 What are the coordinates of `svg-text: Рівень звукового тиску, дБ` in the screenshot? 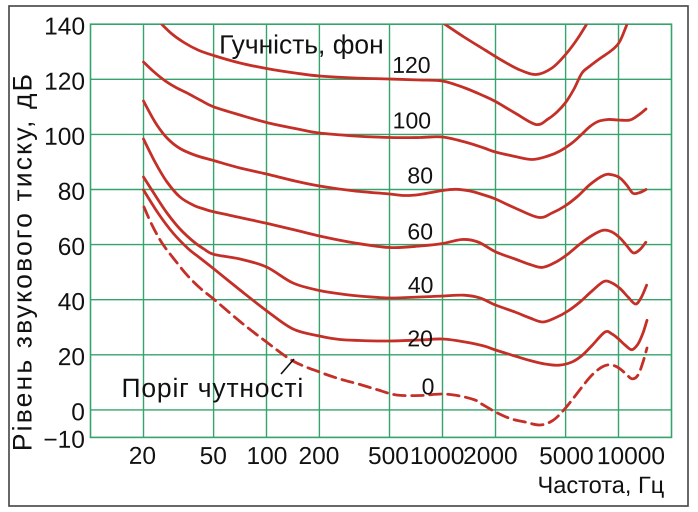 It's located at (23, 261).